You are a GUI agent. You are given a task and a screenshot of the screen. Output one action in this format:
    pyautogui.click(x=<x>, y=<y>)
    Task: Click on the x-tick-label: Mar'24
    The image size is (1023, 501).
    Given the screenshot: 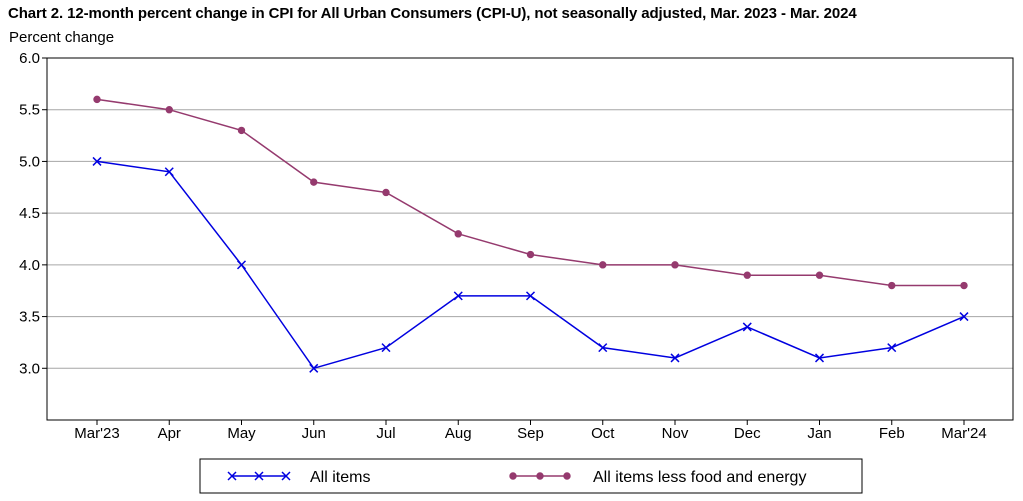 What is the action you would take?
    pyautogui.click(x=963, y=433)
    